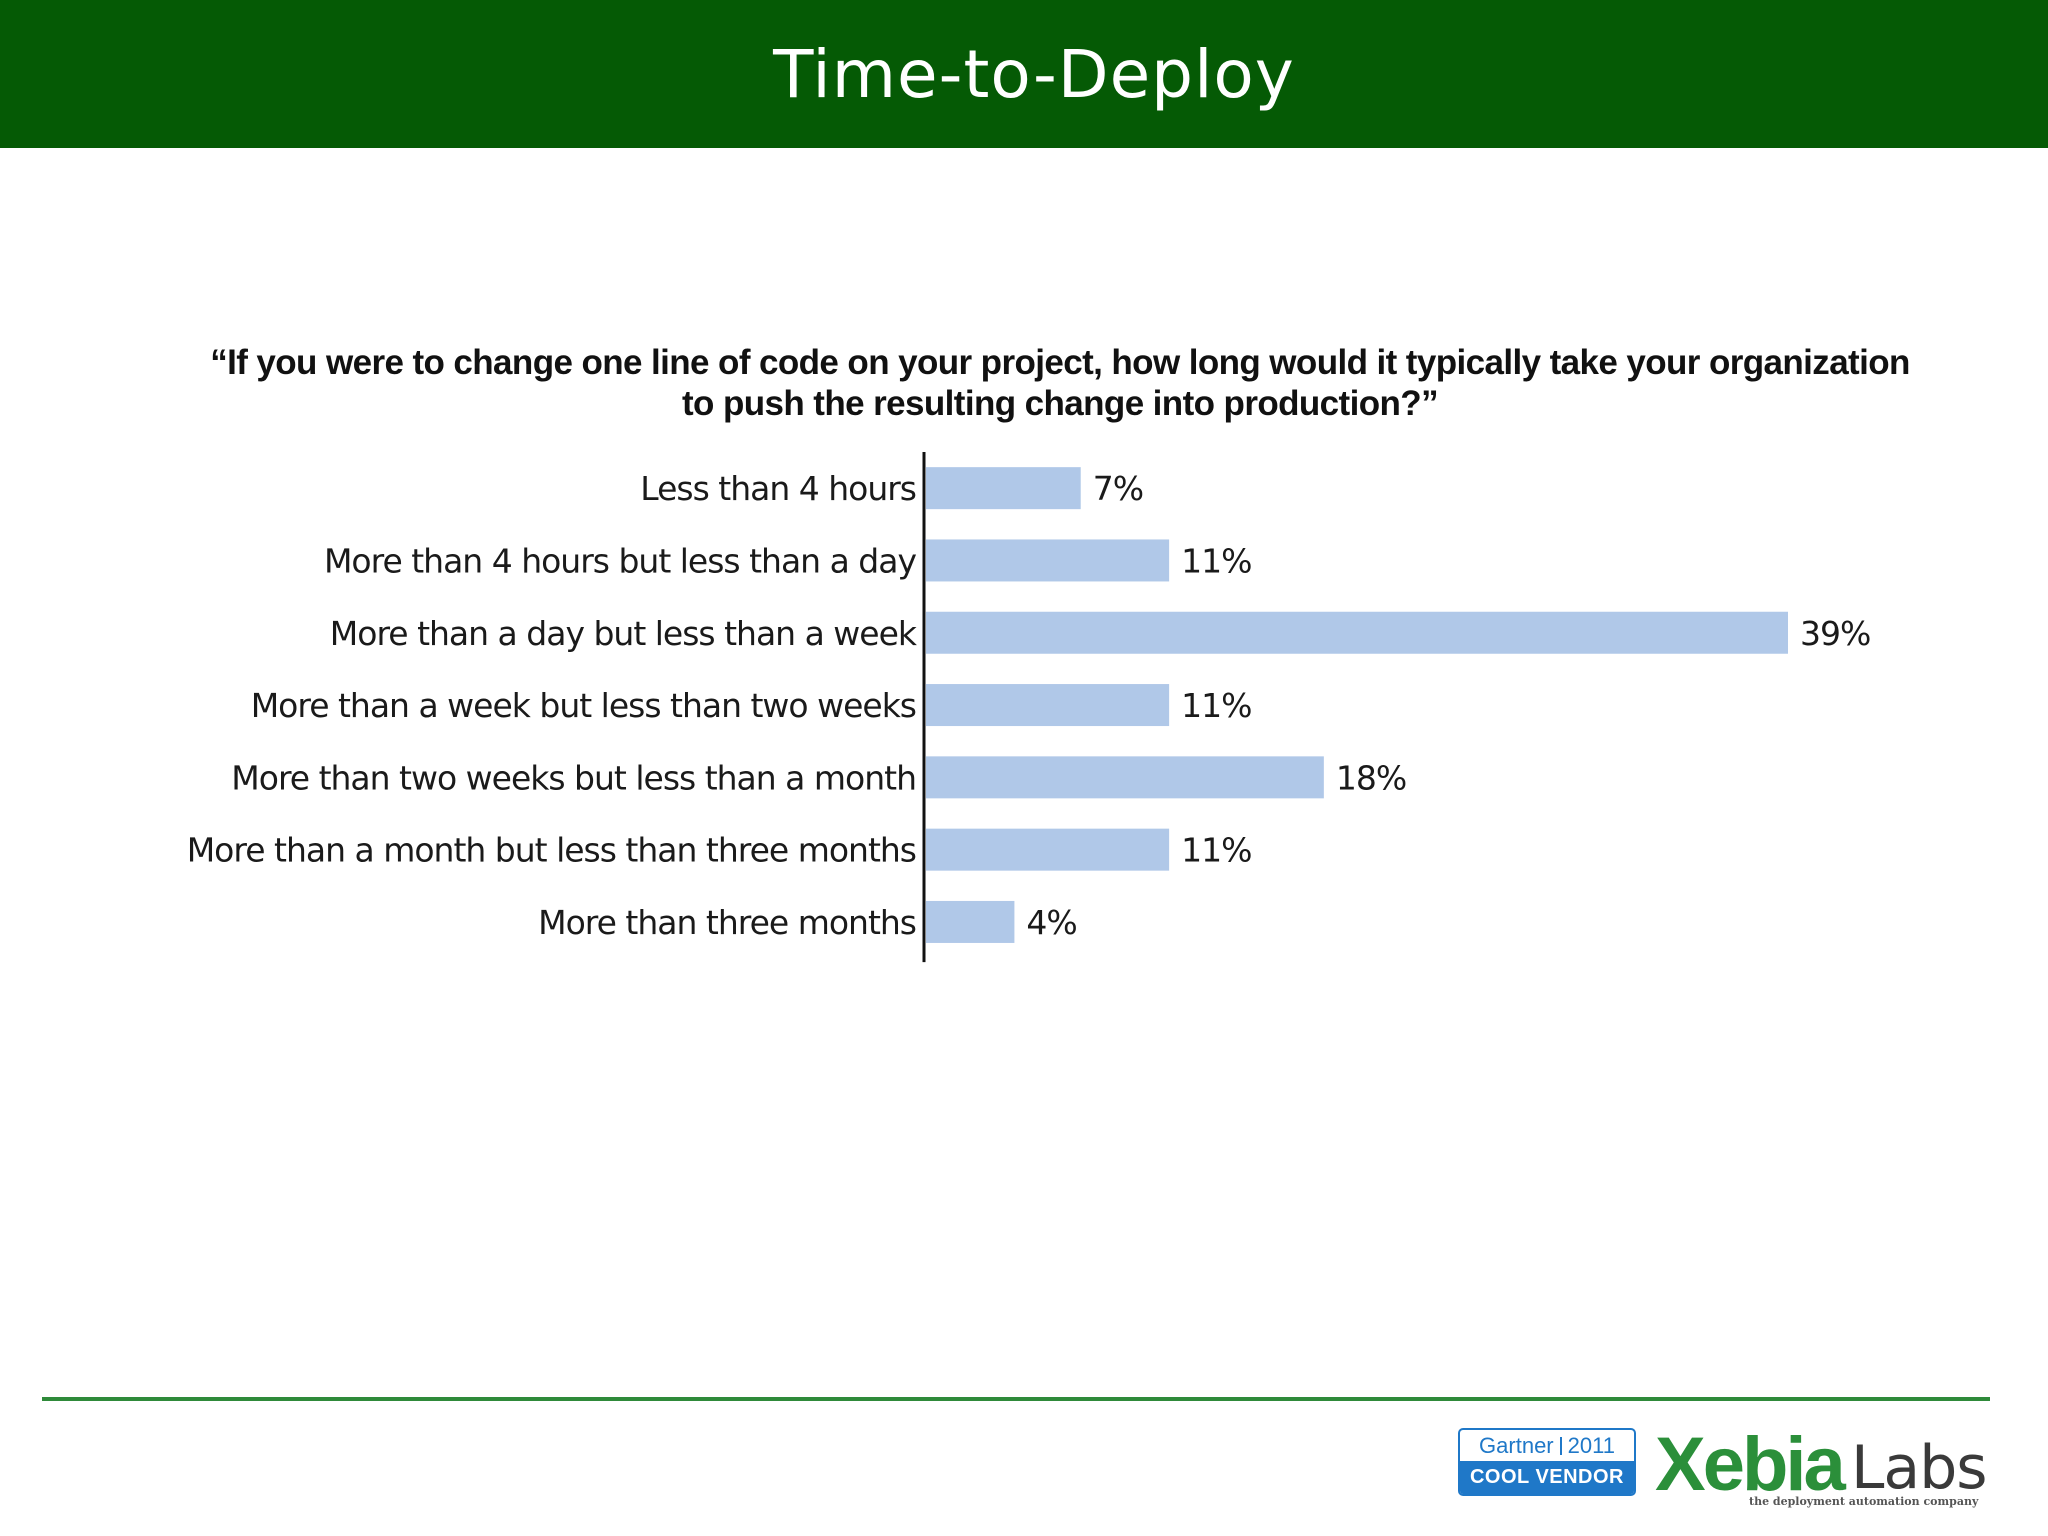 The image size is (2048, 1536). I want to click on gartner-separator, so click(1560, 1446).